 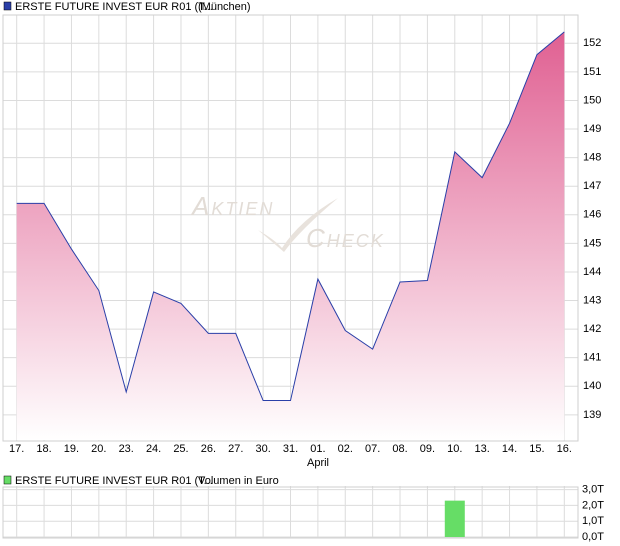 I want to click on y-tick-label: 140, so click(x=592, y=386).